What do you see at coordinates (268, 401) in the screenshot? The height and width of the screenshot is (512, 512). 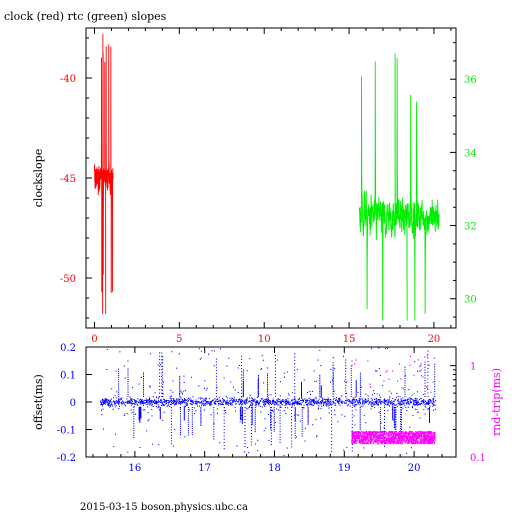 I see `blue-offset-series` at bounding box center [268, 401].